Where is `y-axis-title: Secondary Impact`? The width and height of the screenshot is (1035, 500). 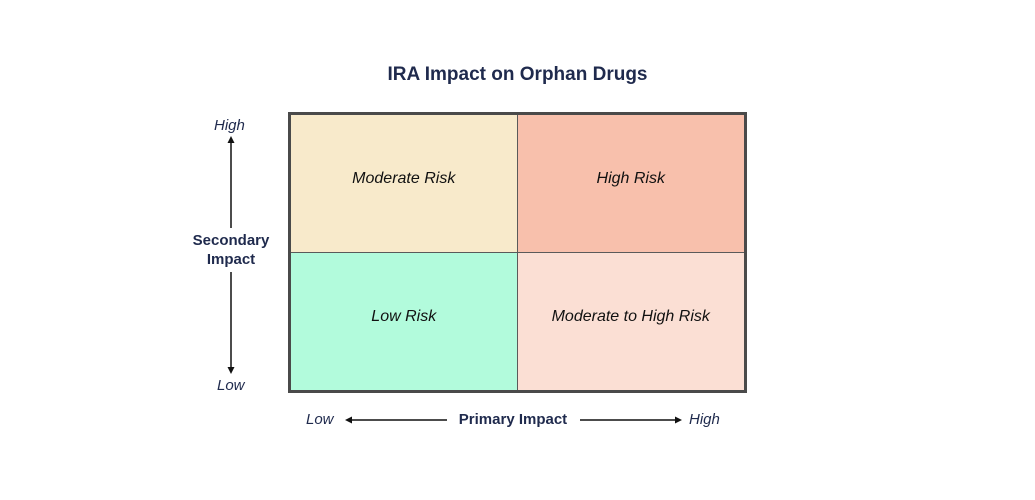 y-axis-title: Secondary Impact is located at coordinates (231, 250).